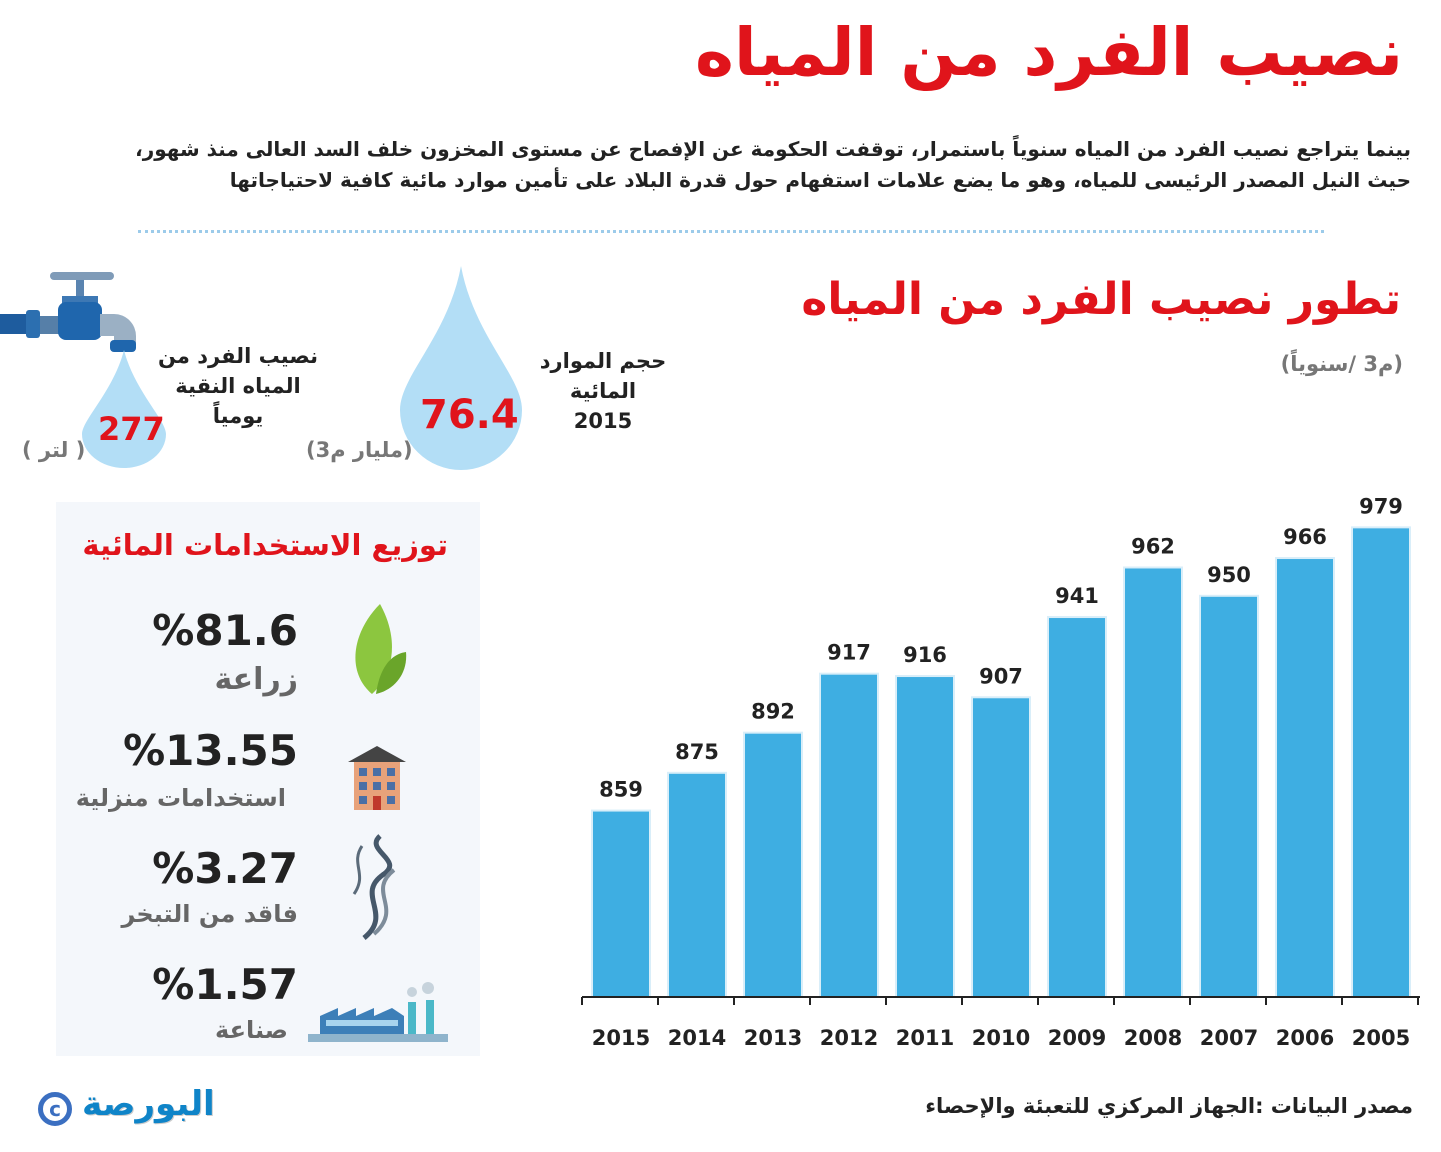 Image resolution: width=1441 pixels, height=1152 pixels. I want to click on data-label: 950, so click(1229, 575).